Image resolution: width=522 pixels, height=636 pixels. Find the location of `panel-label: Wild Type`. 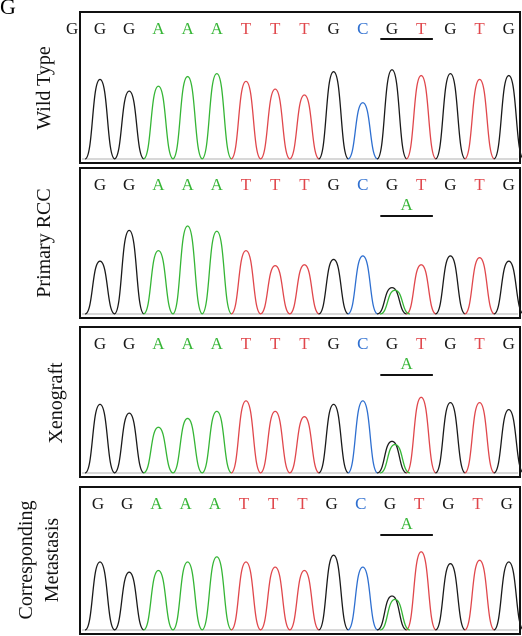

panel-label: Wild Type is located at coordinates (44, 88).